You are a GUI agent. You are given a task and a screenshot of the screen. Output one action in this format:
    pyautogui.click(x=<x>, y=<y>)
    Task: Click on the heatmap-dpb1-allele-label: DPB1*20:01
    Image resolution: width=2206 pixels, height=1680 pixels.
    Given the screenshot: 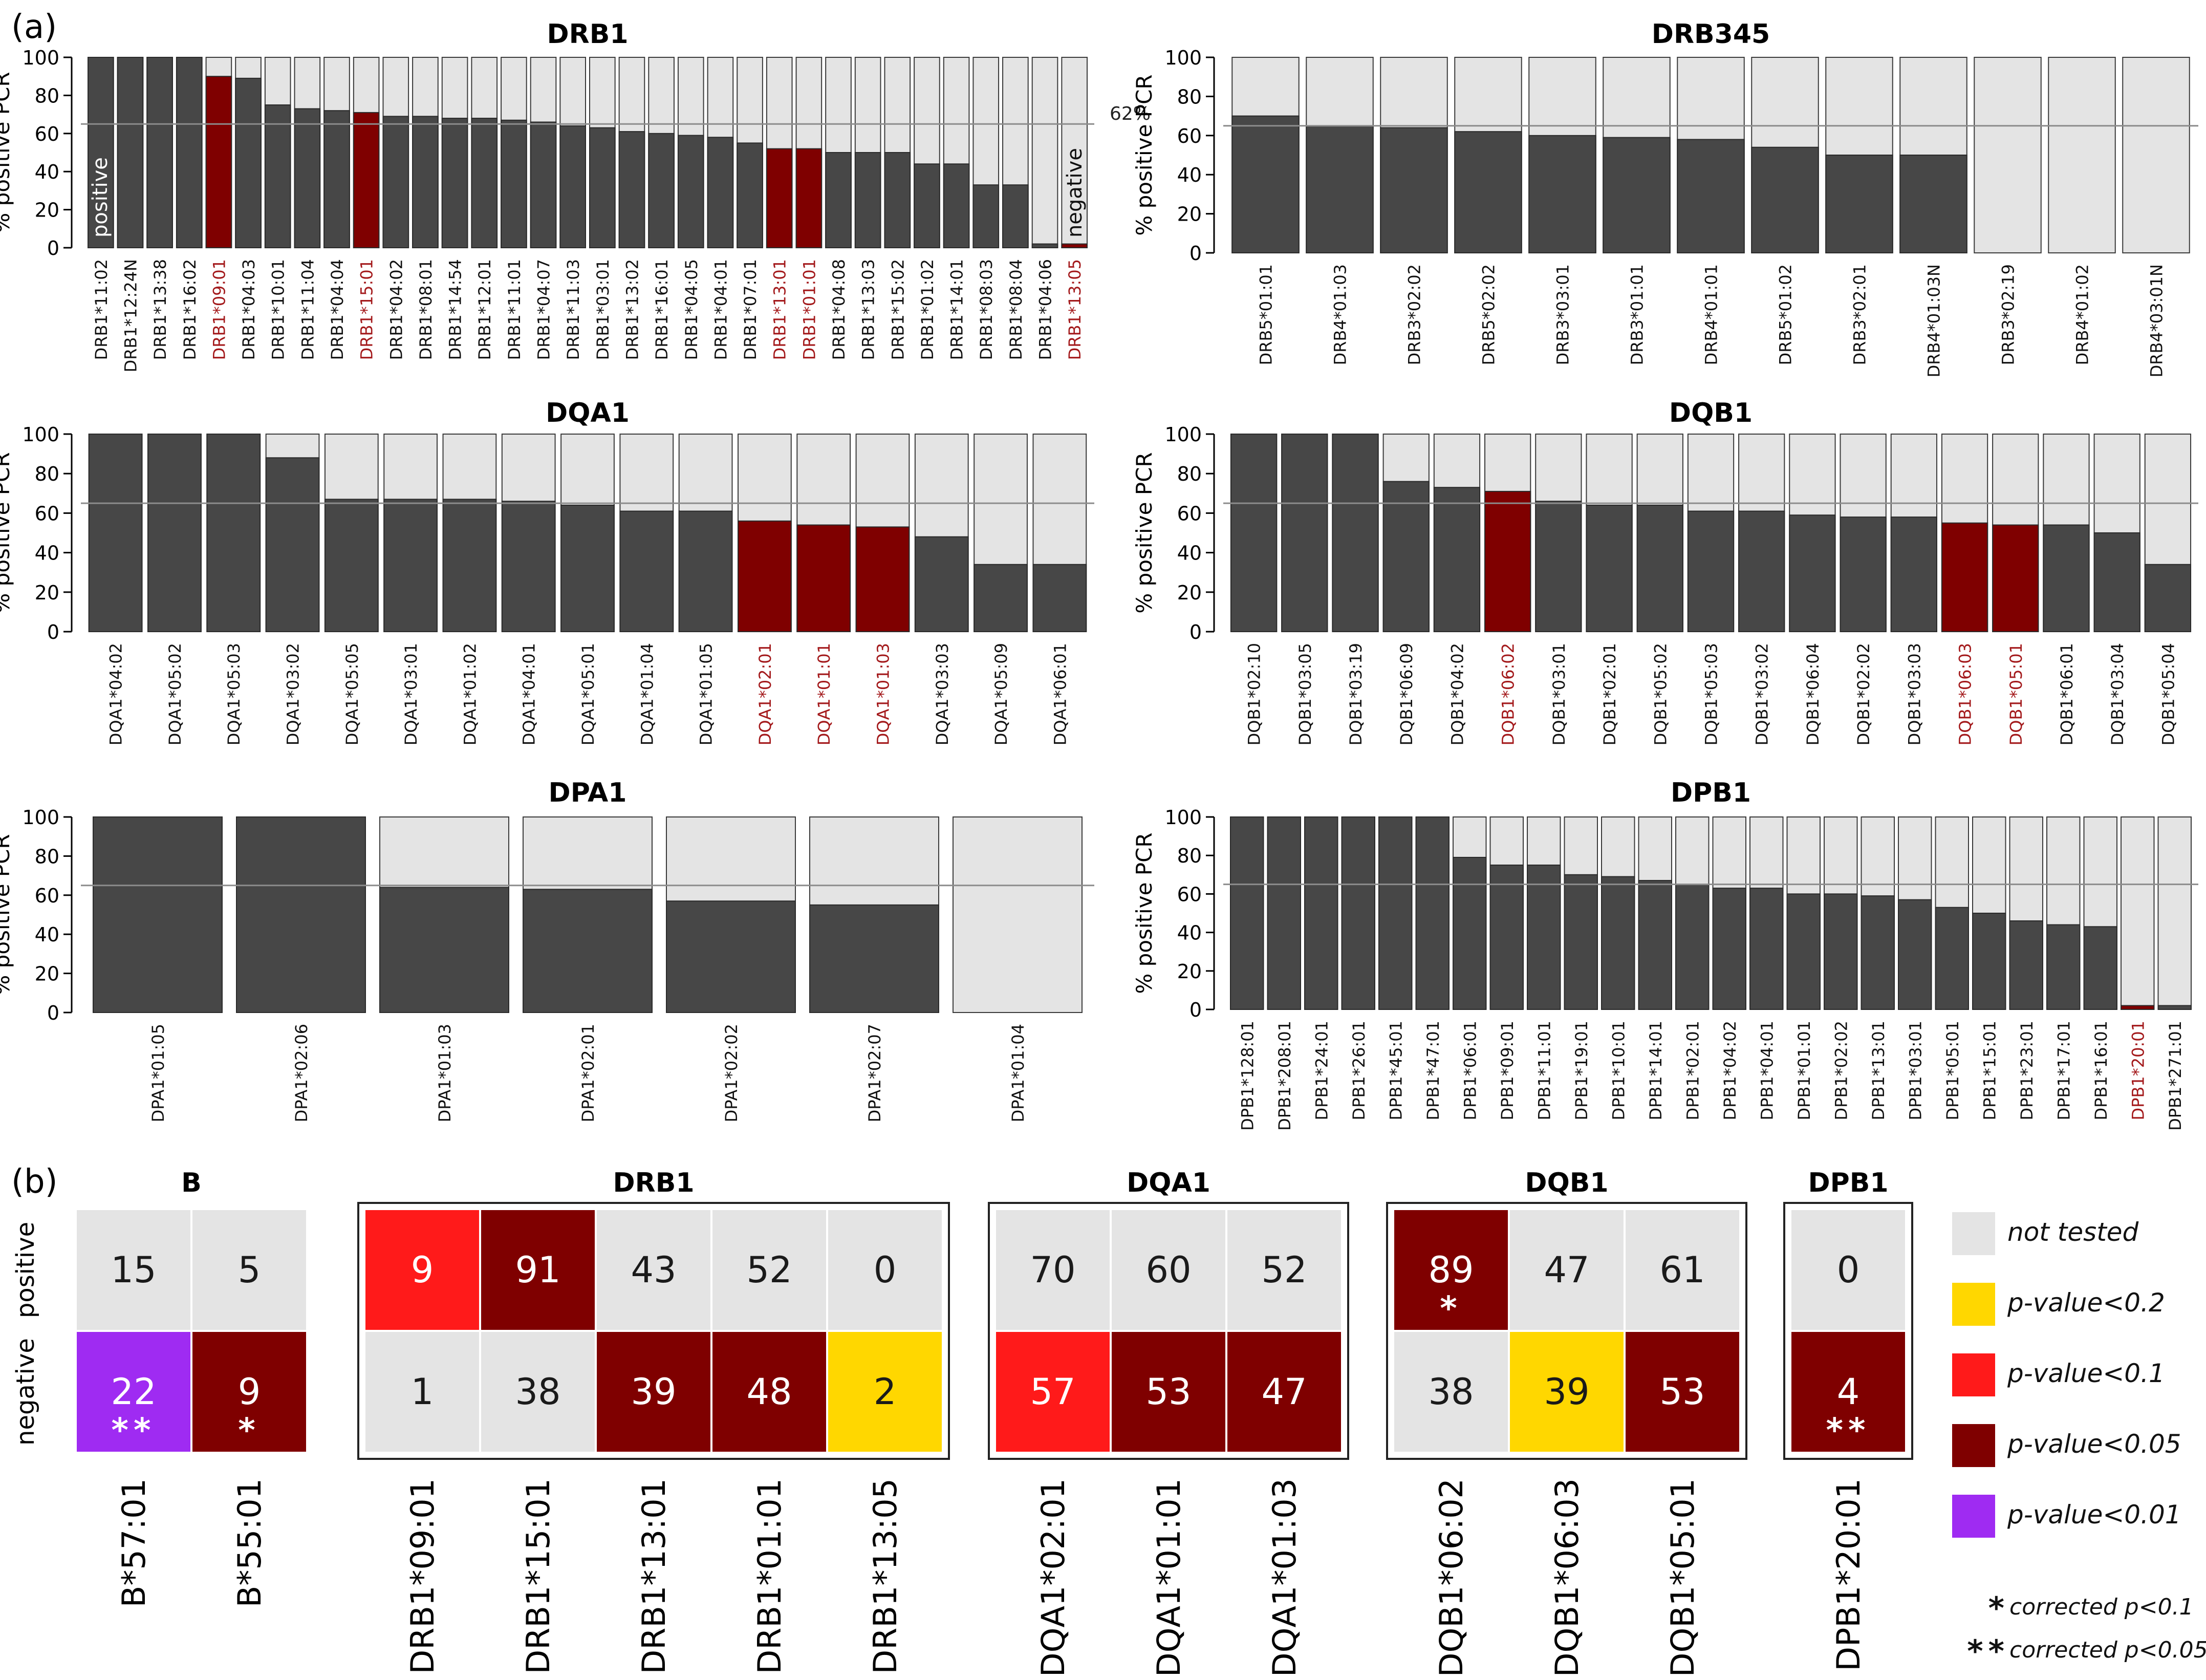 What is the action you would take?
    pyautogui.click(x=1848, y=1575)
    